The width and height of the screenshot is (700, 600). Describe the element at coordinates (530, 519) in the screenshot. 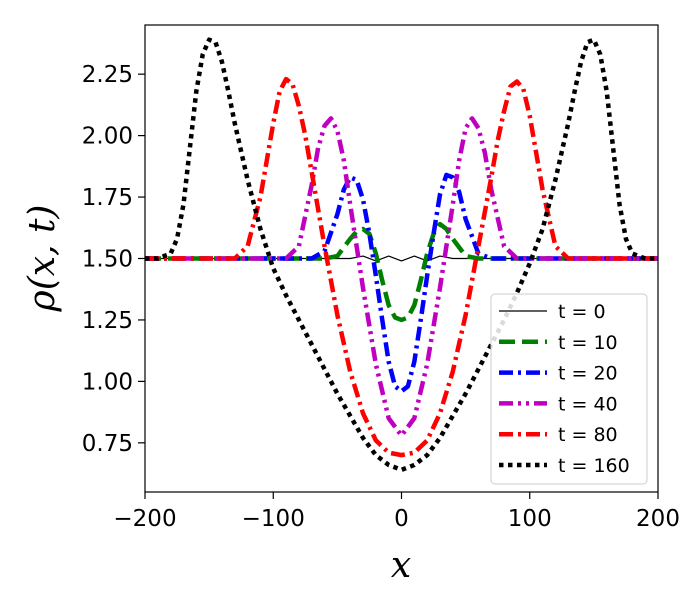

I see `x-tick-label: 100` at that location.